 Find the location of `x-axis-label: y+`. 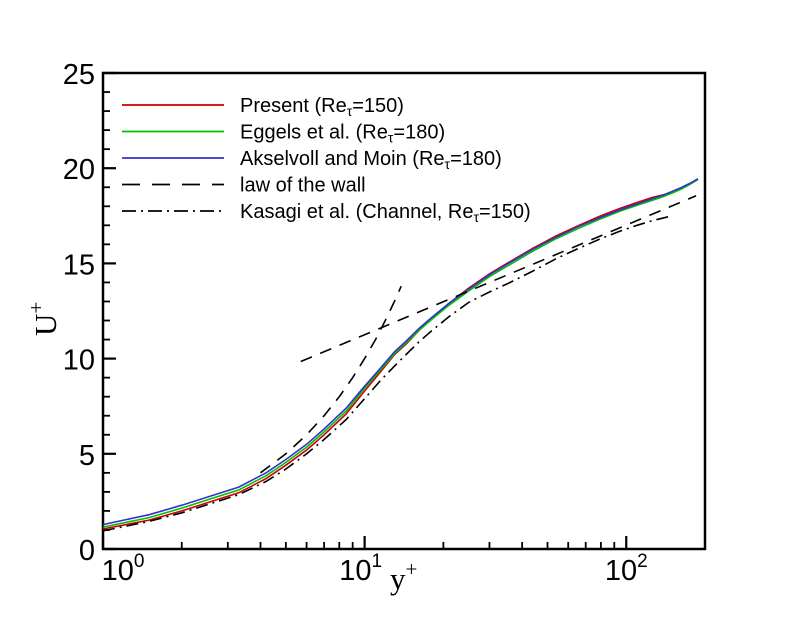

x-axis-label: y+ is located at coordinates (403, 576).